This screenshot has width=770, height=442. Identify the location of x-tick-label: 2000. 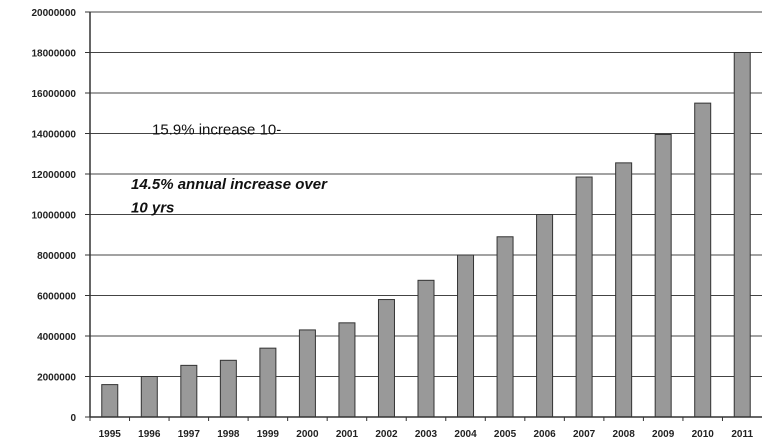
(307, 434).